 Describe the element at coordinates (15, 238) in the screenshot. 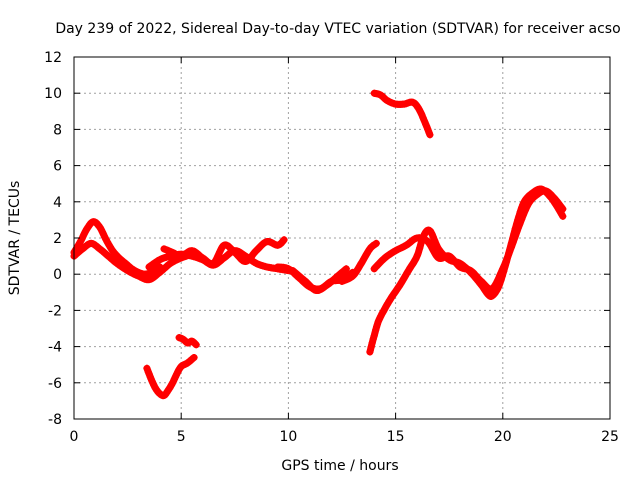

I see `y-axis-title: SDTVAR / TECUs` at that location.